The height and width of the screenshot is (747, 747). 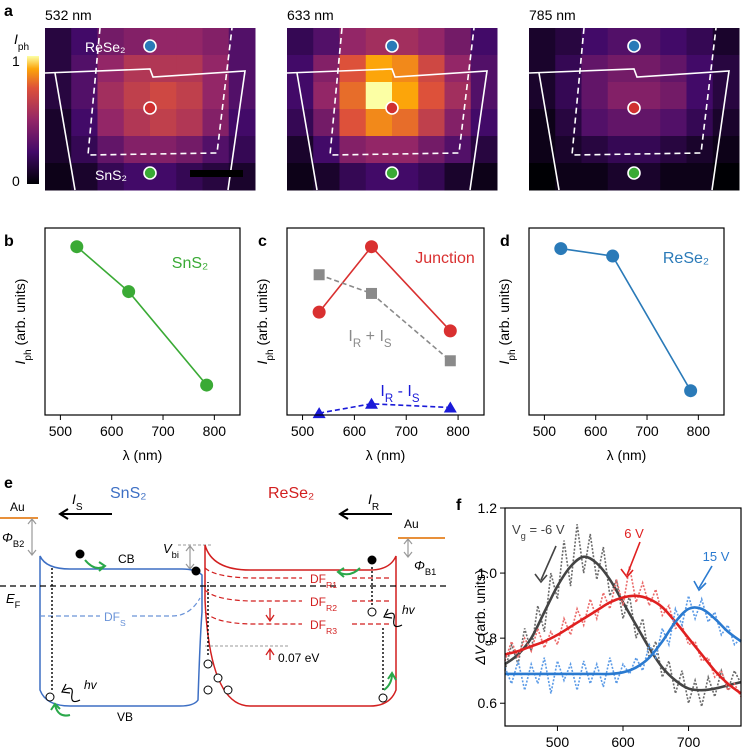 I want to click on x-tick-label: 800, so click(x=458, y=431).